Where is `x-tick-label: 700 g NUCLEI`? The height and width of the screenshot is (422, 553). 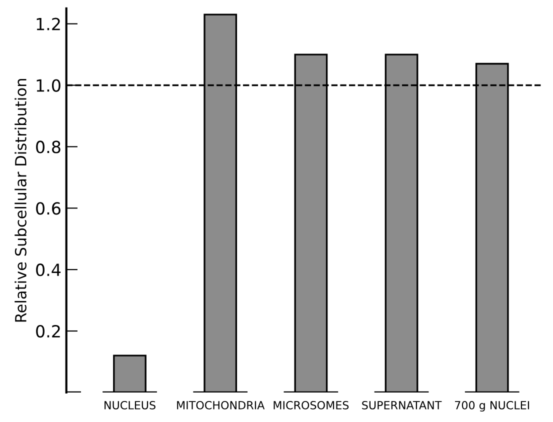 x-tick-label: 700 g NUCLEI is located at coordinates (492, 406).